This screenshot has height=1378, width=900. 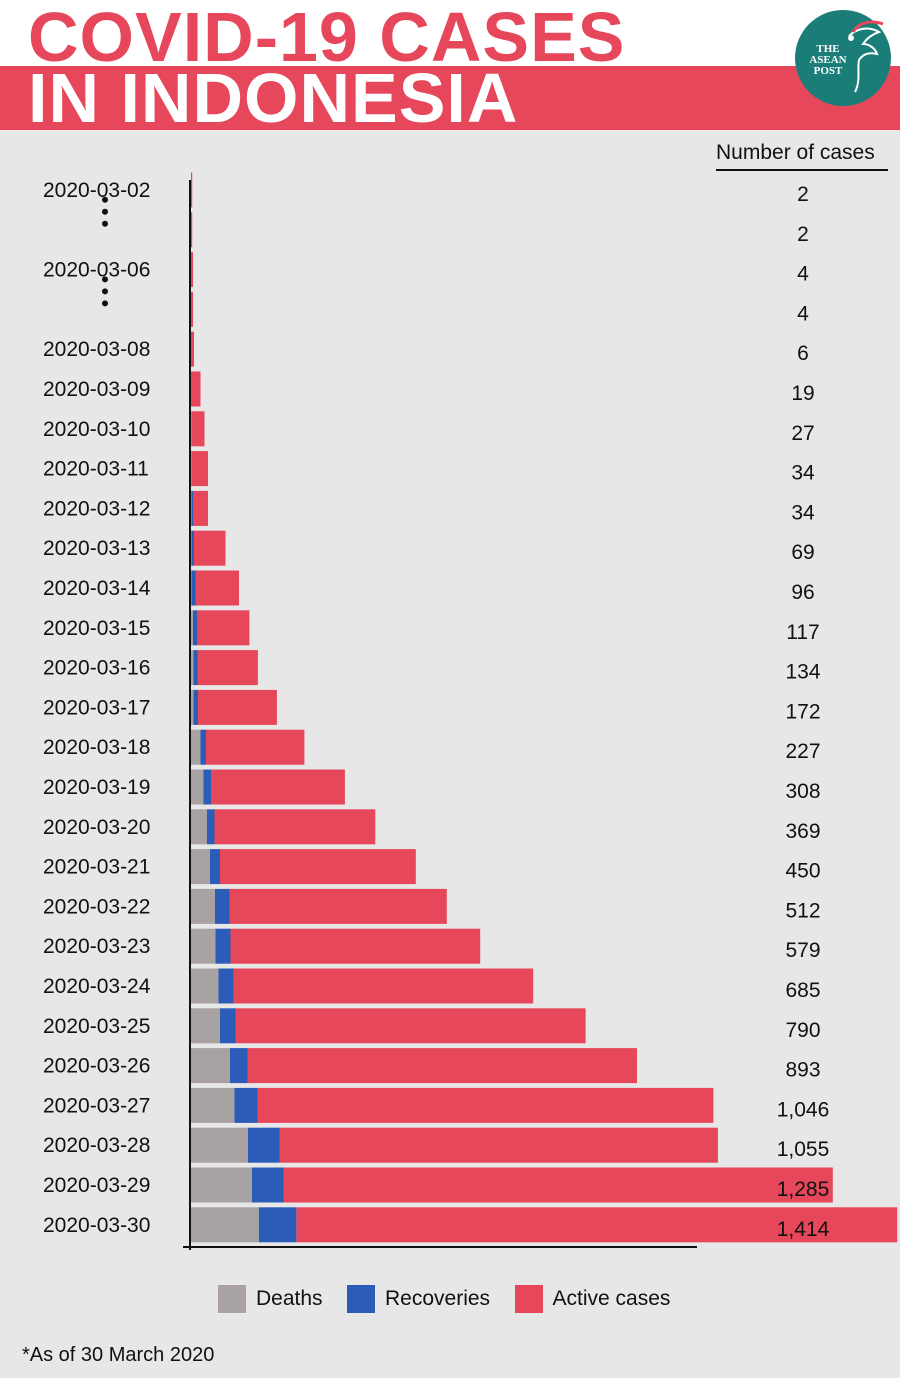 I want to click on case-count-label: 512, so click(x=802, y=910).